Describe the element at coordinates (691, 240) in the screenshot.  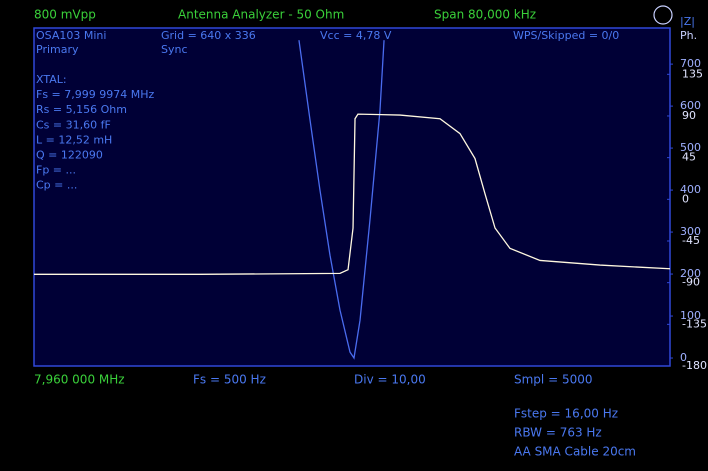
I see `y2-tick-label: -45` at that location.